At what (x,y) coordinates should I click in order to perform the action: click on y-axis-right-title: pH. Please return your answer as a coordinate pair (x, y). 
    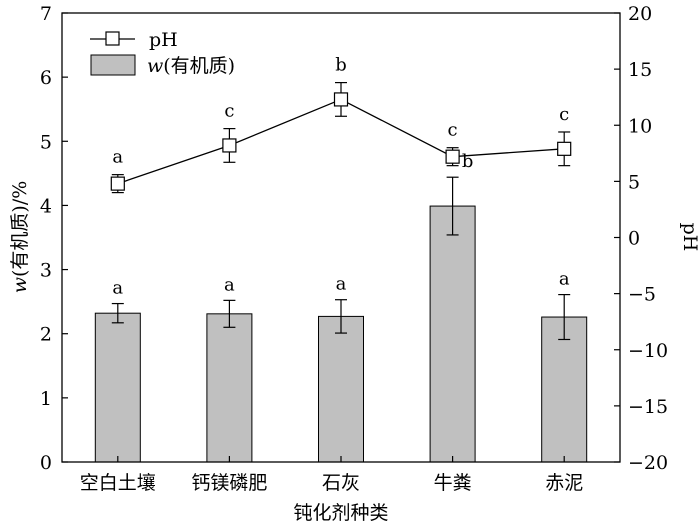
    Looking at the image, I should click on (689, 237).